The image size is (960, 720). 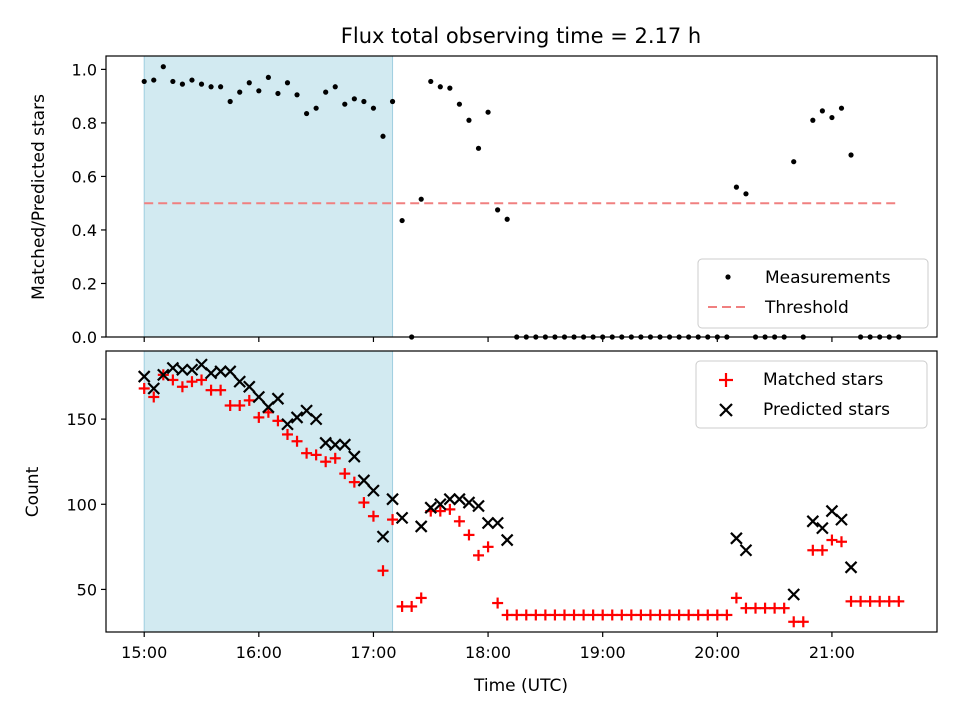 I want to click on x-tick-label: 20:00, so click(x=717, y=652).